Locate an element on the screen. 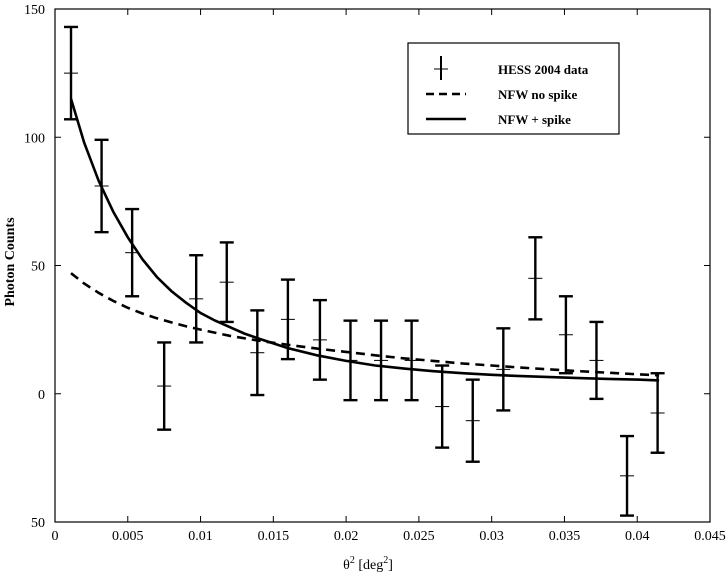  x-tick-label: 0.03 is located at coordinates (491, 536).